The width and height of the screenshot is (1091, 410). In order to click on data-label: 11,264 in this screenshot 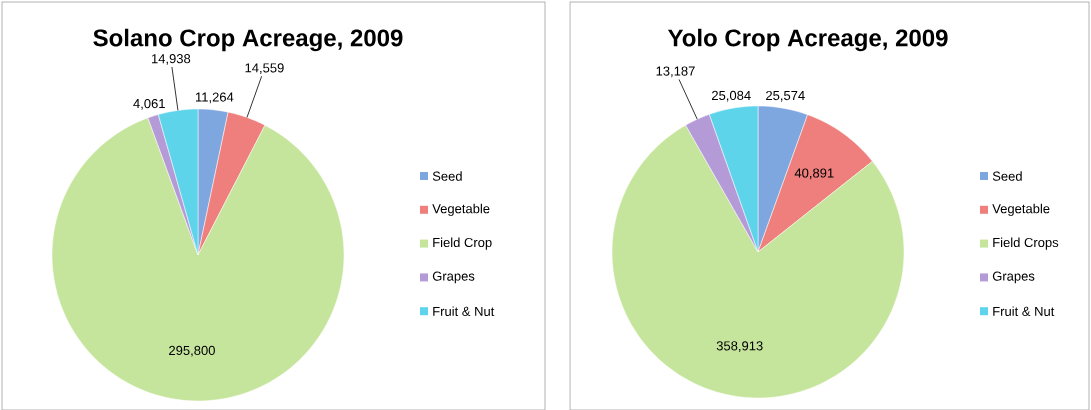, I will do `click(214, 98)`.